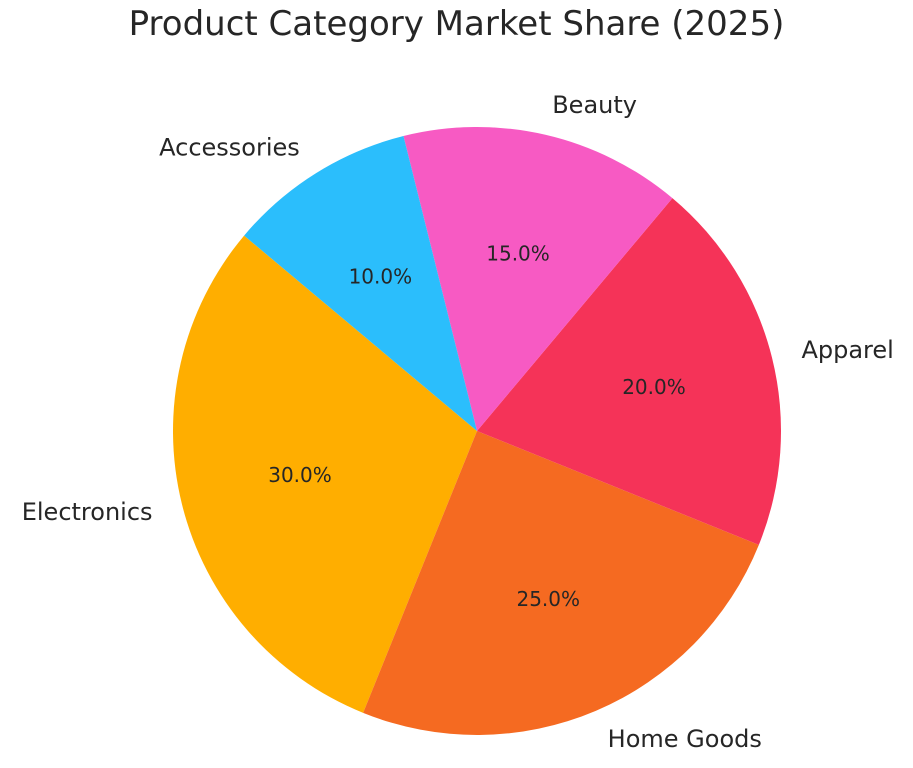 The image size is (913, 768). Describe the element at coordinates (685, 739) in the screenshot. I see `category-label: Home Goods` at that location.